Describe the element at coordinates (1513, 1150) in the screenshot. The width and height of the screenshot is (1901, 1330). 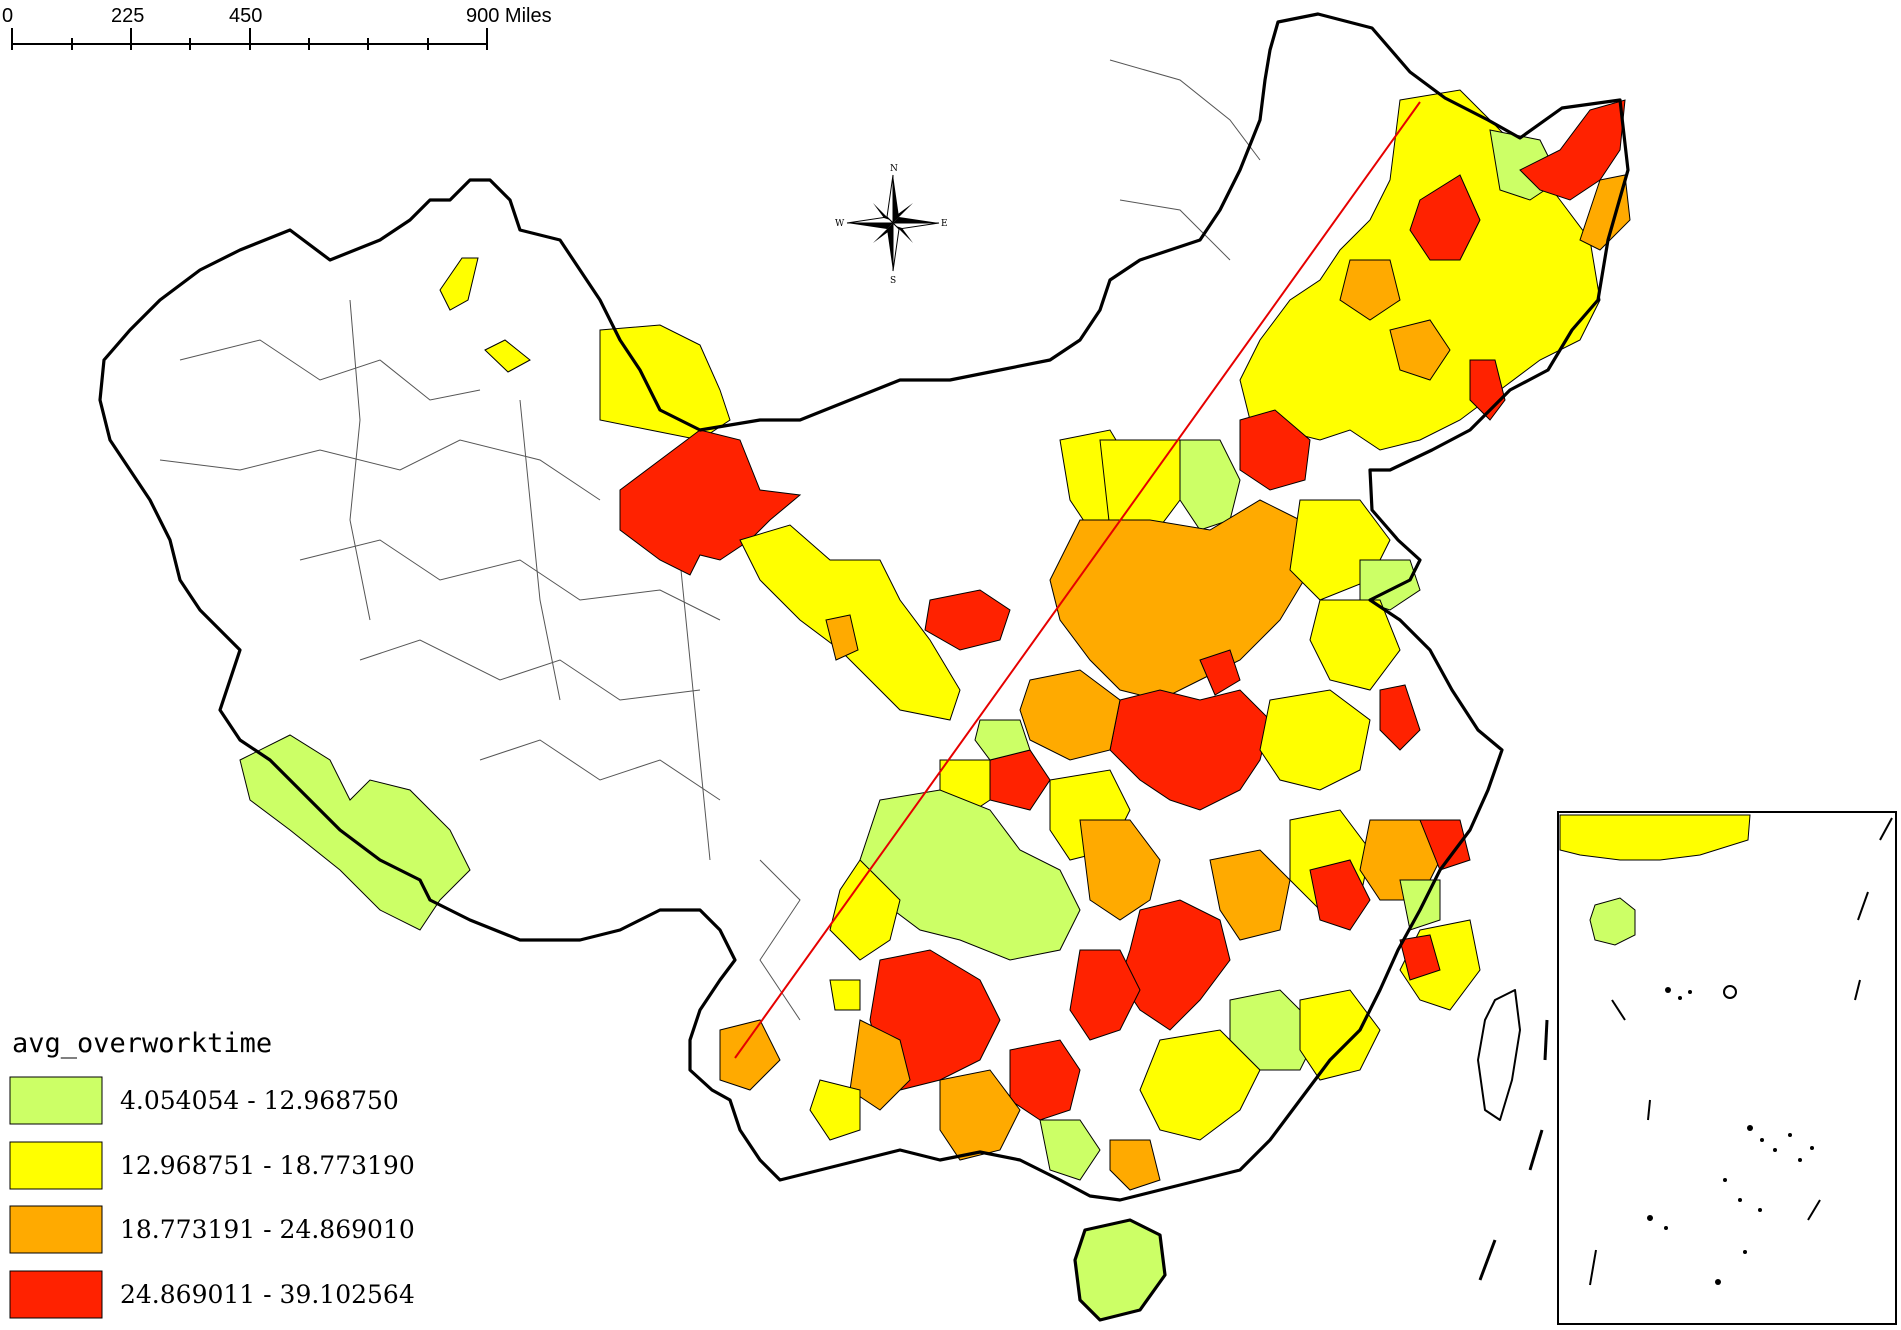
I see `nine-dash-lines` at that location.